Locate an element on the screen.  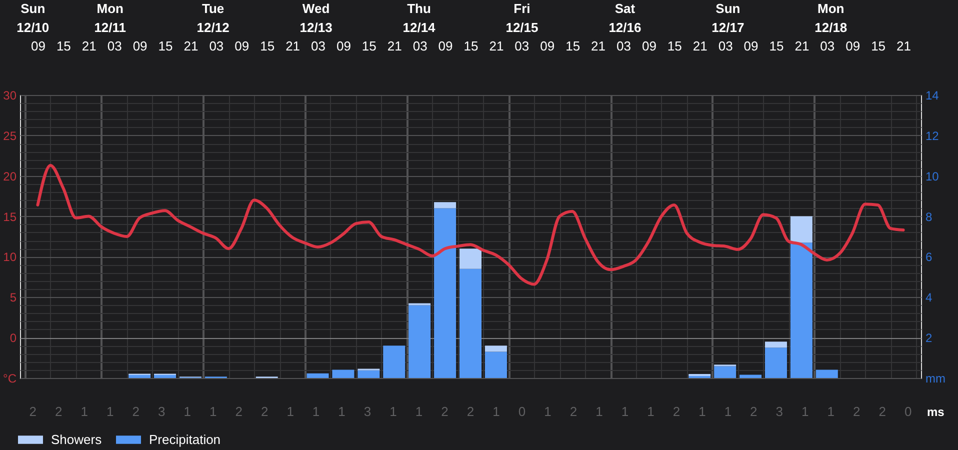
y-tick-label: 30 is located at coordinates (10, 95).